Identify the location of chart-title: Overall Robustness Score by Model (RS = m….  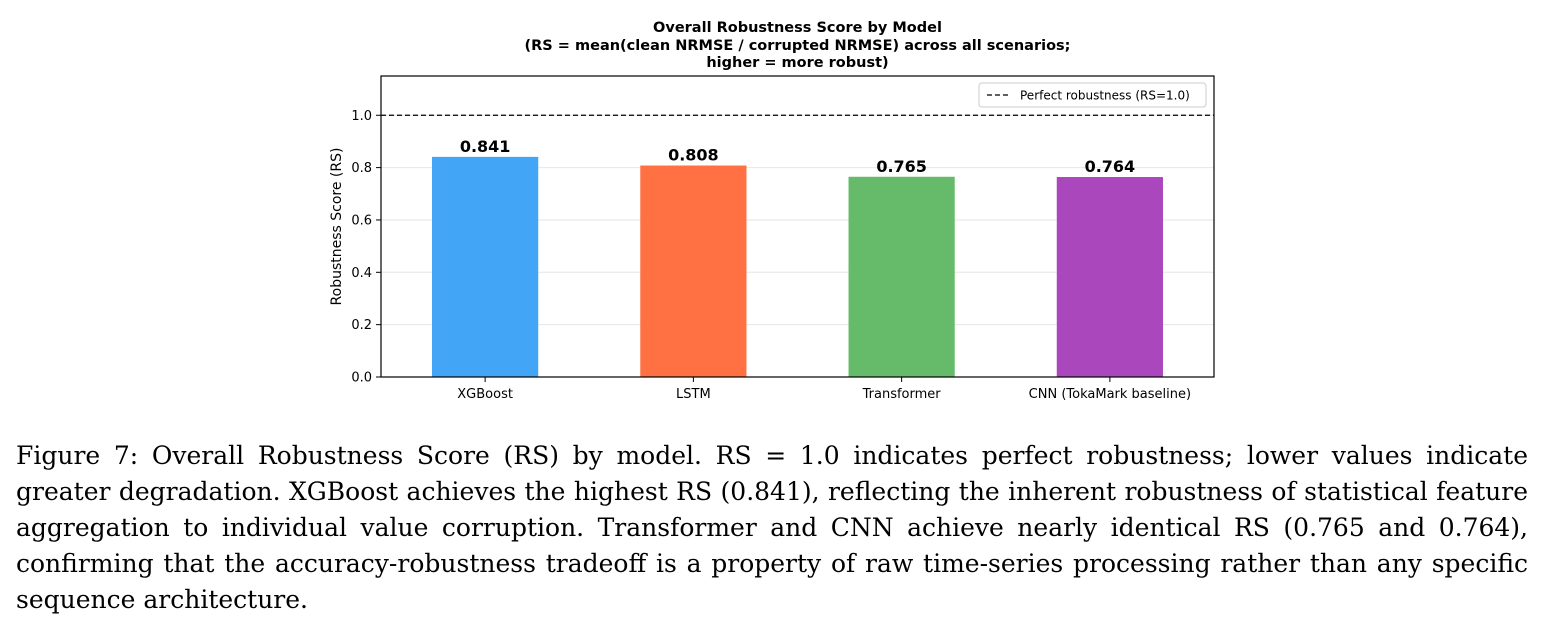
(798, 45).